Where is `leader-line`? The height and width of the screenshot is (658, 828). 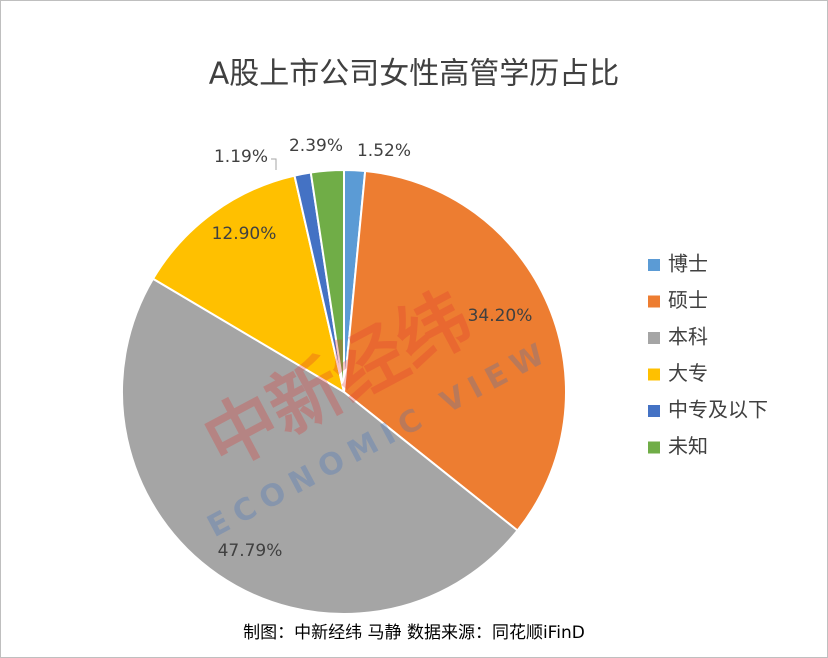 leader-line is located at coordinates (274, 164).